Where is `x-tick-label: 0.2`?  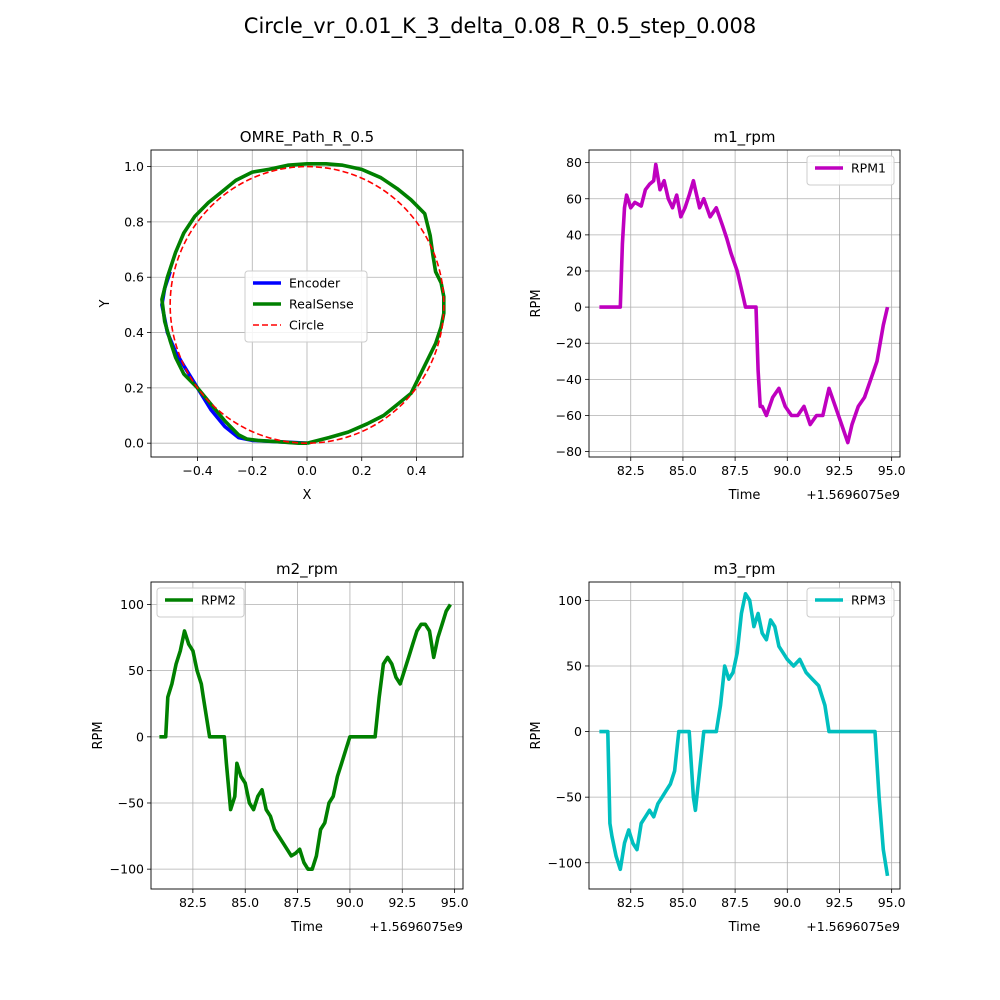 x-tick-label: 0.2 is located at coordinates (362, 470).